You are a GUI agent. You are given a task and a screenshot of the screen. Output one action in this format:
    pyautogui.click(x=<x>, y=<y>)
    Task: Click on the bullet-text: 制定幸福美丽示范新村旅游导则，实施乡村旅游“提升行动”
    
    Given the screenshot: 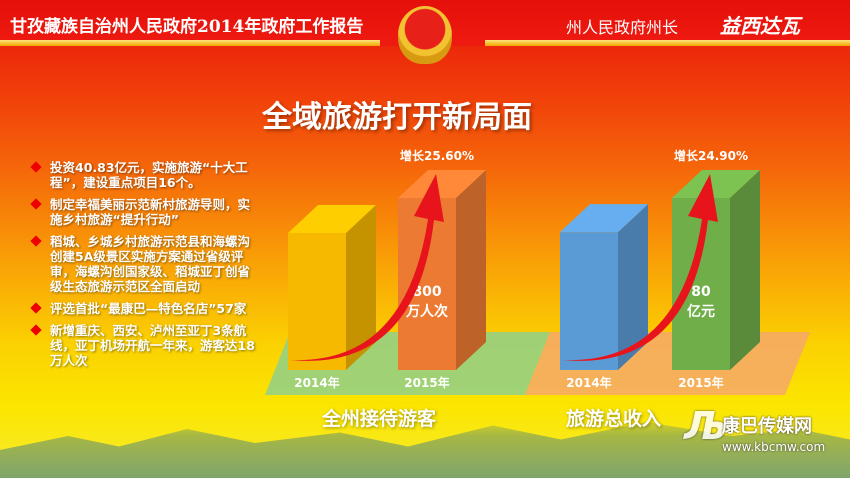 What is the action you would take?
    pyautogui.click(x=150, y=212)
    